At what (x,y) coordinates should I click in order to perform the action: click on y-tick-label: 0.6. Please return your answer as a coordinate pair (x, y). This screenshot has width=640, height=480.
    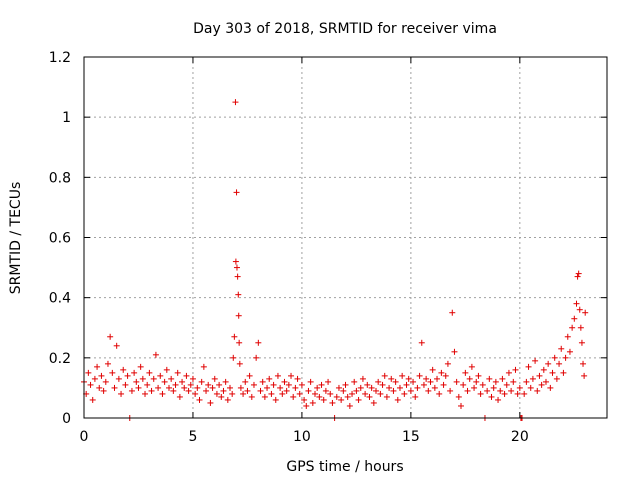
    Looking at the image, I should click on (60, 239).